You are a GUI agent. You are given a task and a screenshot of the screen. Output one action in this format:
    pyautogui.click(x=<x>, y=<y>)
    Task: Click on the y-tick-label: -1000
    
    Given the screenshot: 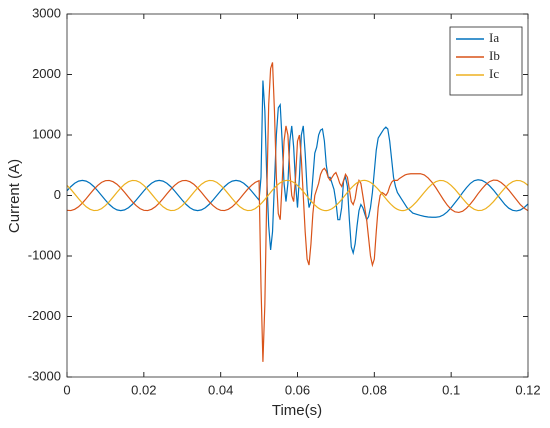 What is the action you would take?
    pyautogui.click(x=44, y=254)
    